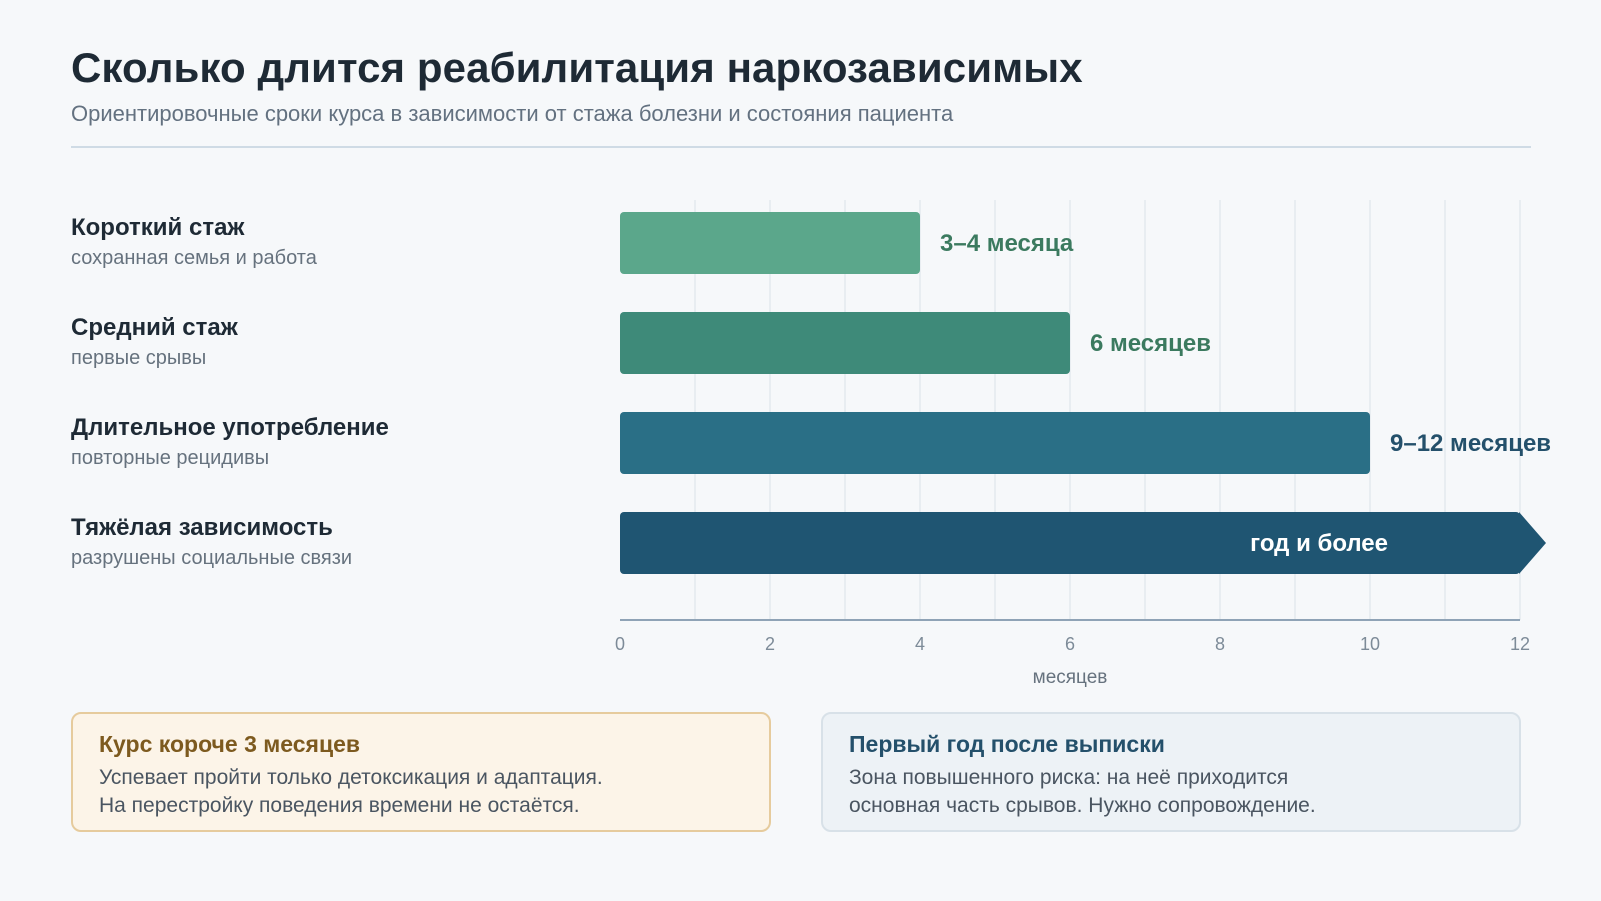 This screenshot has width=1601, height=901. I want to click on x-tick-label: 6, so click(1070, 644).